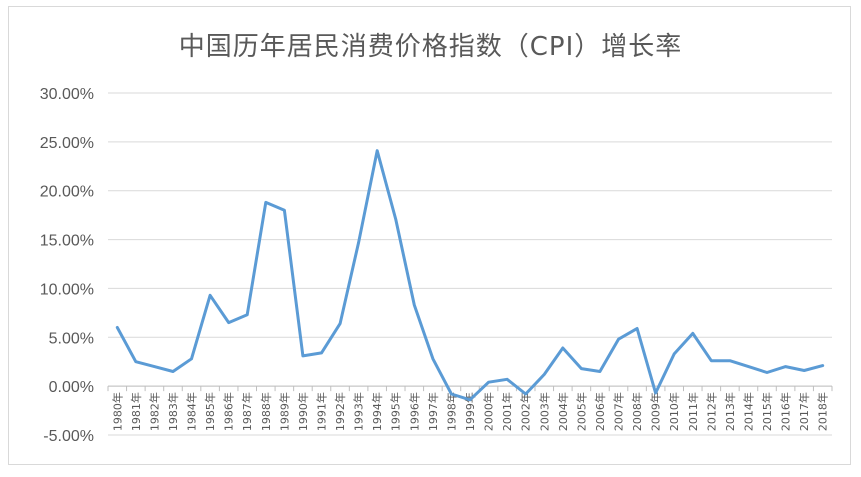  I want to click on y-tick-label: 10.00%, so click(67, 289).